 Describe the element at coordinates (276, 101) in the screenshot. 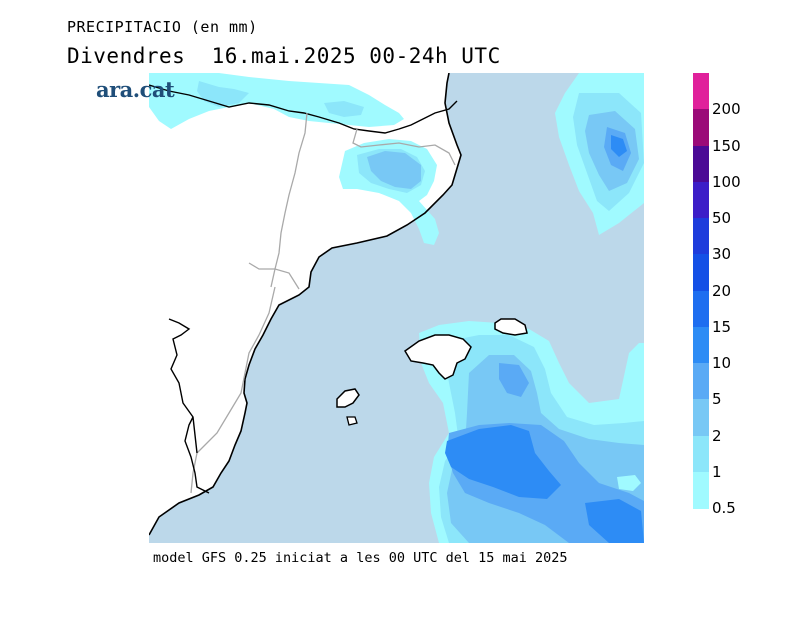

I see `precip-pyrenees-band` at that location.